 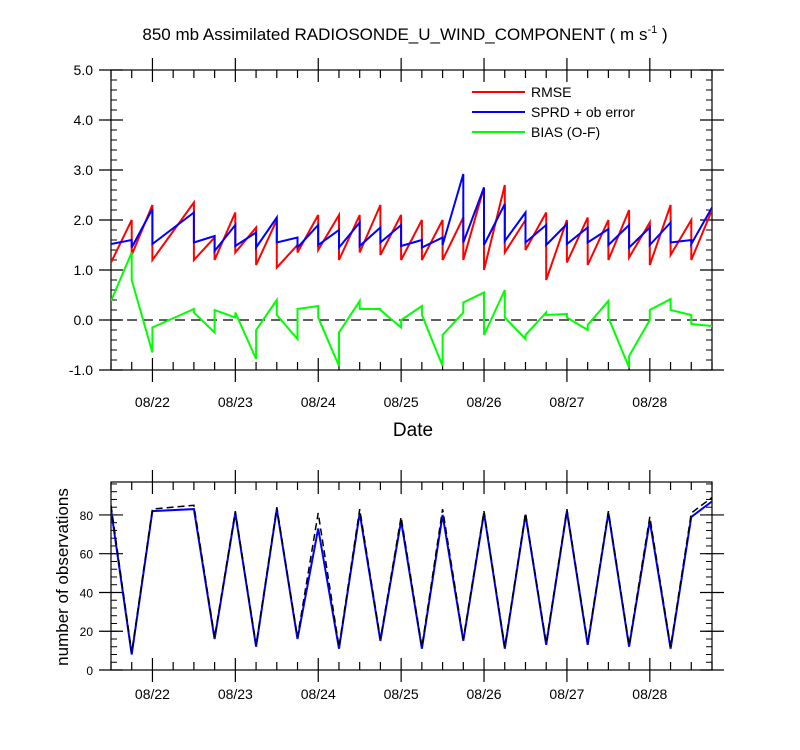 What do you see at coordinates (62, 577) in the screenshot?
I see `y-axis-label-observations: number of observations` at bounding box center [62, 577].